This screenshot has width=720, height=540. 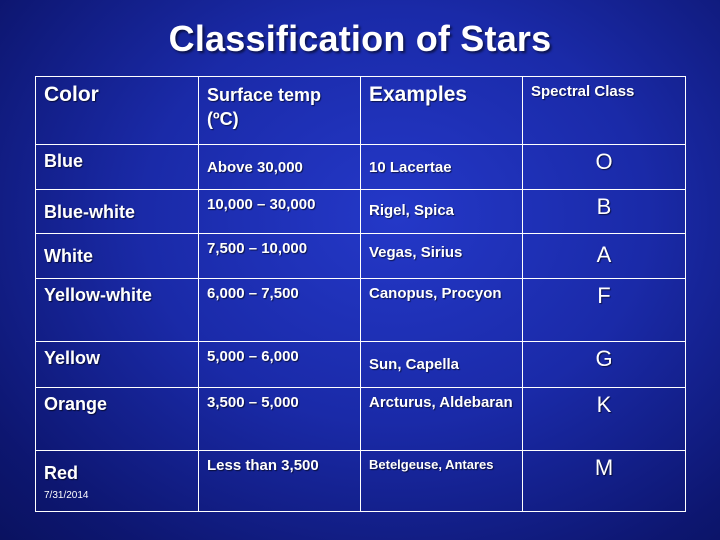 I want to click on temp-cell: 7,500 – 10,000, so click(x=279, y=256).